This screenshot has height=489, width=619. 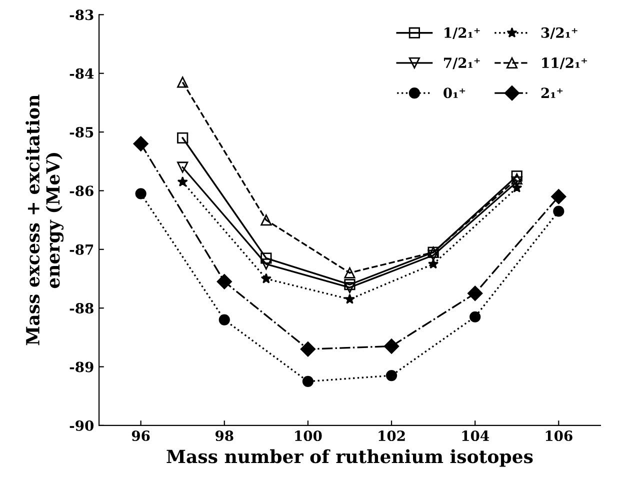 What do you see at coordinates (82, 367) in the screenshot?
I see `y-tick-label: -89` at bounding box center [82, 367].